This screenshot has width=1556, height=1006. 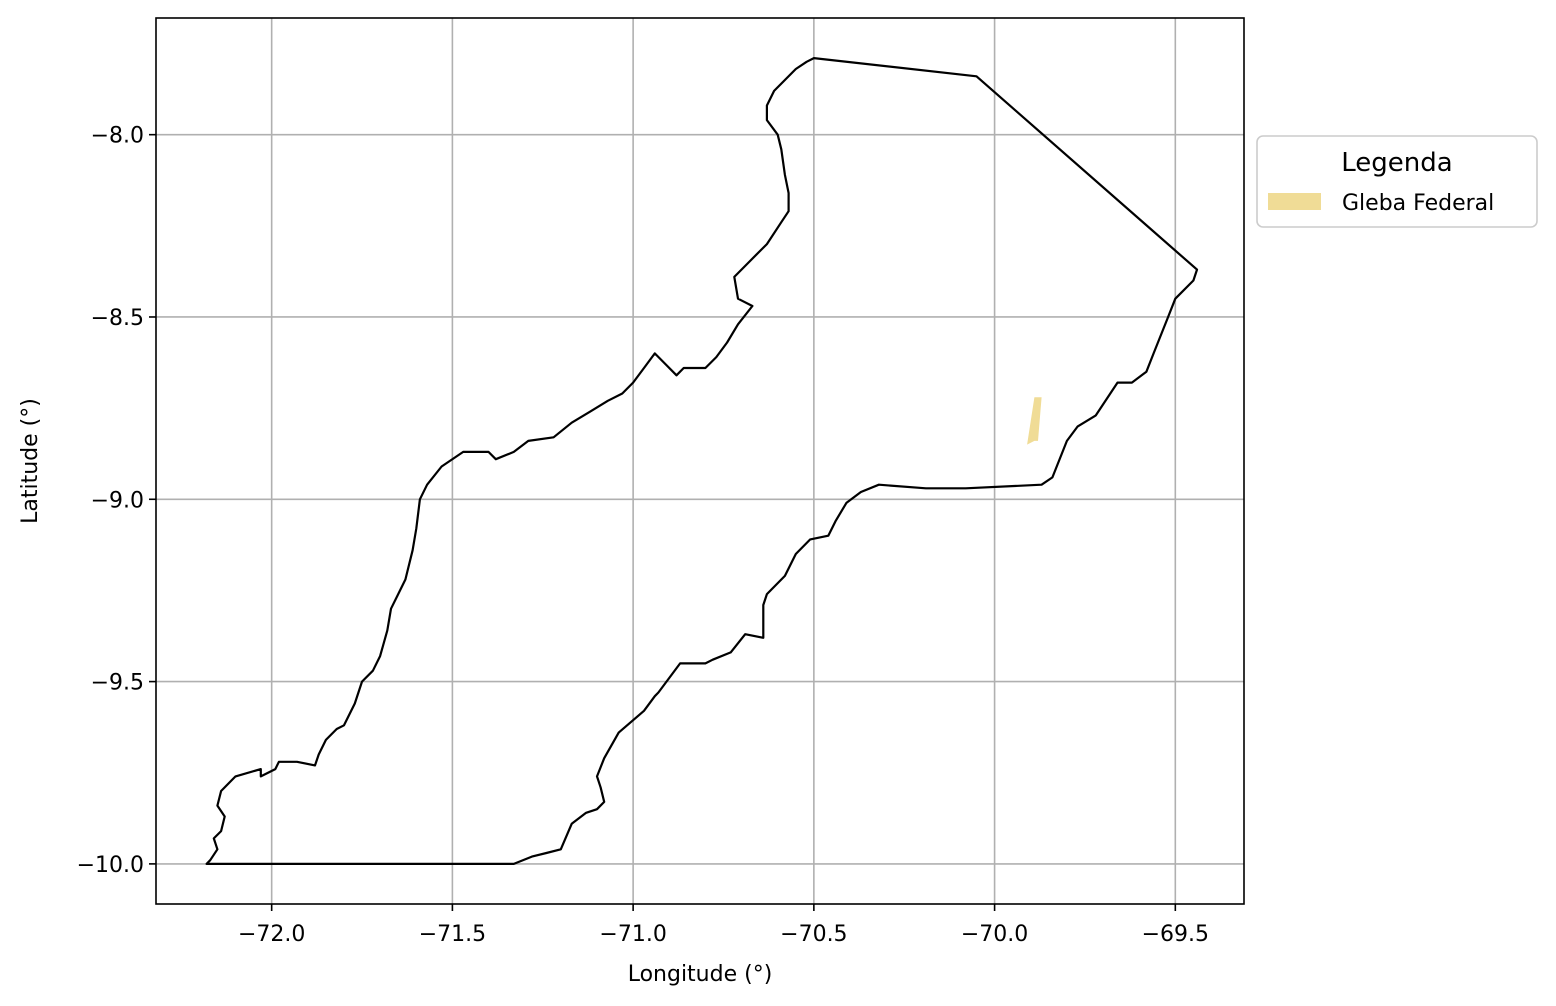 What do you see at coordinates (723, 925) in the screenshot?
I see `x-axis-ticks: −72.0 −71.5 −71.0 −70.5 −70.0 −69.5` at bounding box center [723, 925].